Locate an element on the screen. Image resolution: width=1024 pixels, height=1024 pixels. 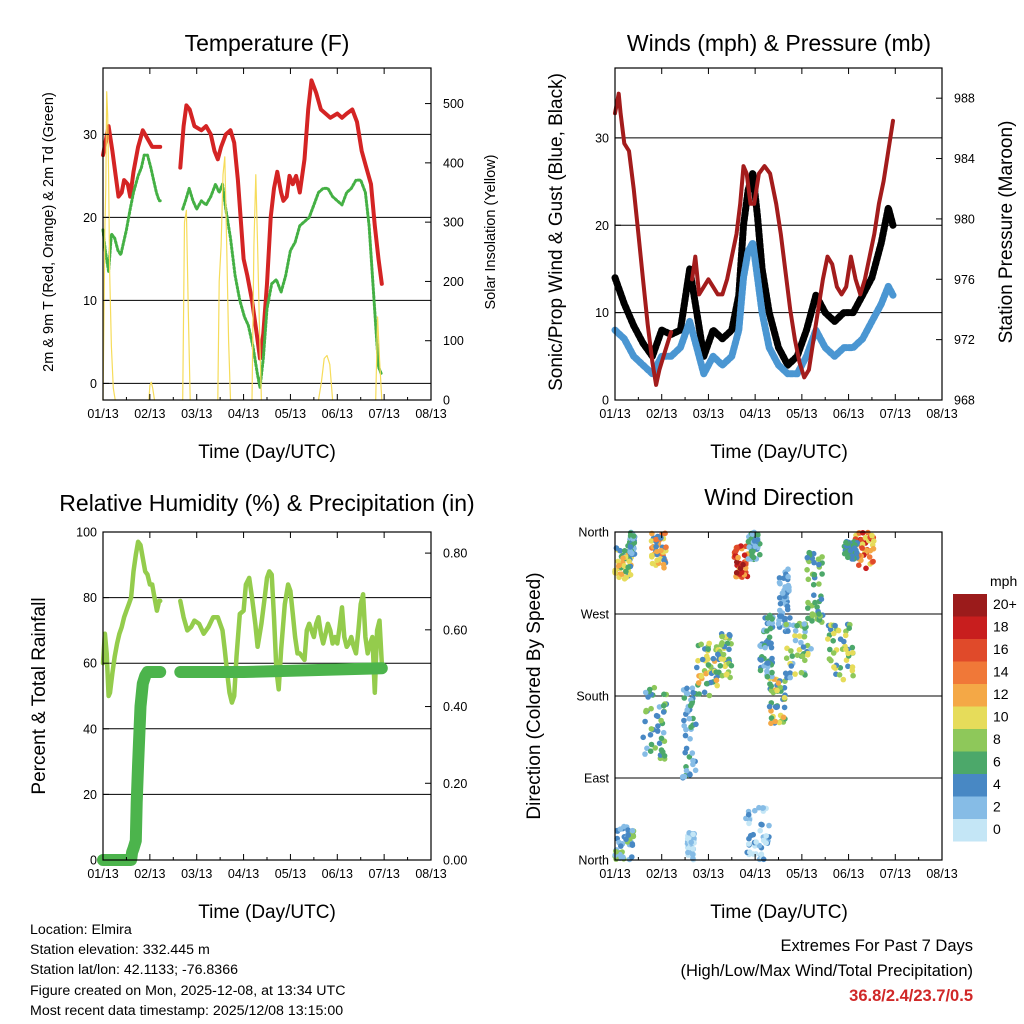
winds-y2-tick-label: 984 is located at coordinates (964, 159).